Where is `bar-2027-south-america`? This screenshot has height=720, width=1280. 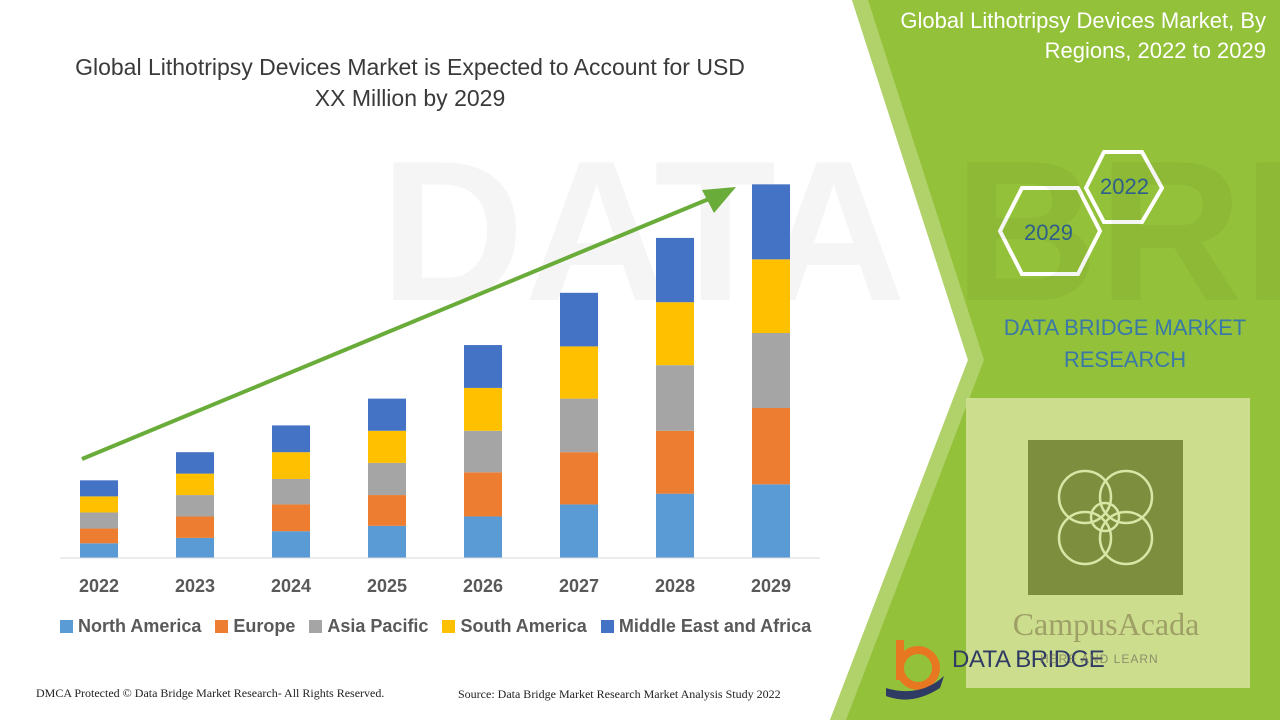
bar-2027-south-america is located at coordinates (579, 372).